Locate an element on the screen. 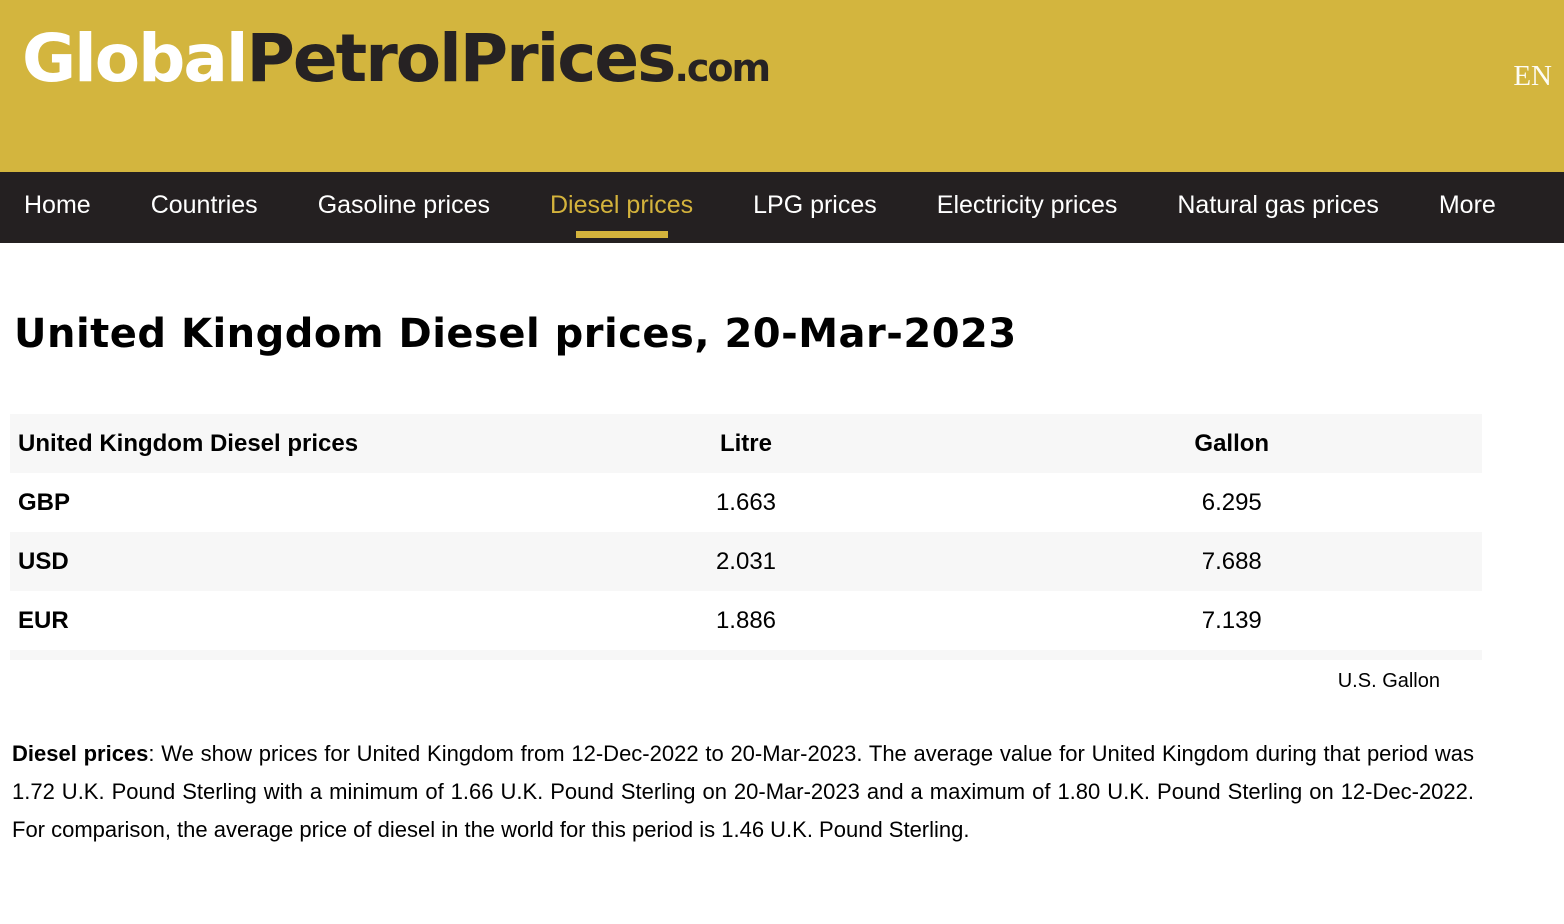  table-row-gbp: GBP 1.663 6.295 is located at coordinates (746, 502).